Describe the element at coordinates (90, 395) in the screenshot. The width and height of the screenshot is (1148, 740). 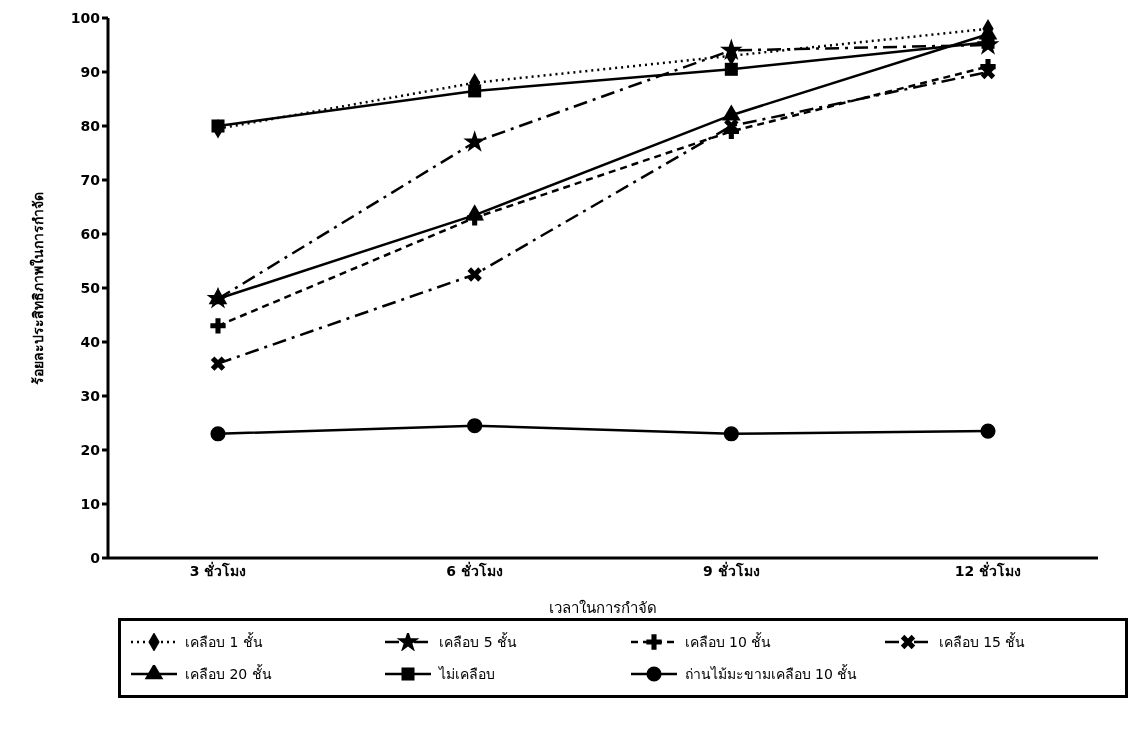
I see `y-tick-label: 30` at that location.